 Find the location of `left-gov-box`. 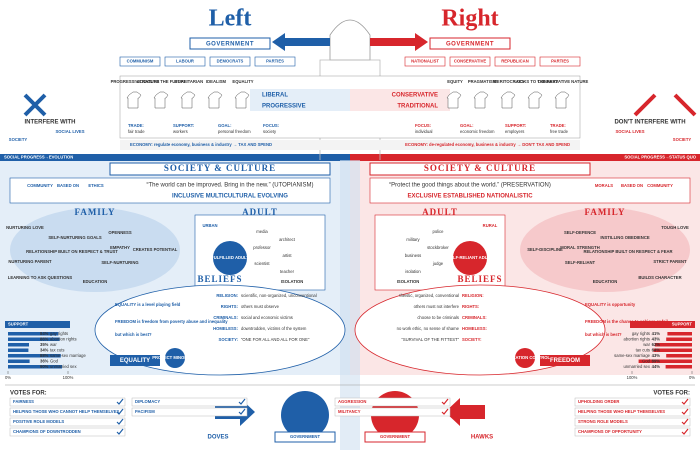

left-gov-box is located at coordinates (230, 43).